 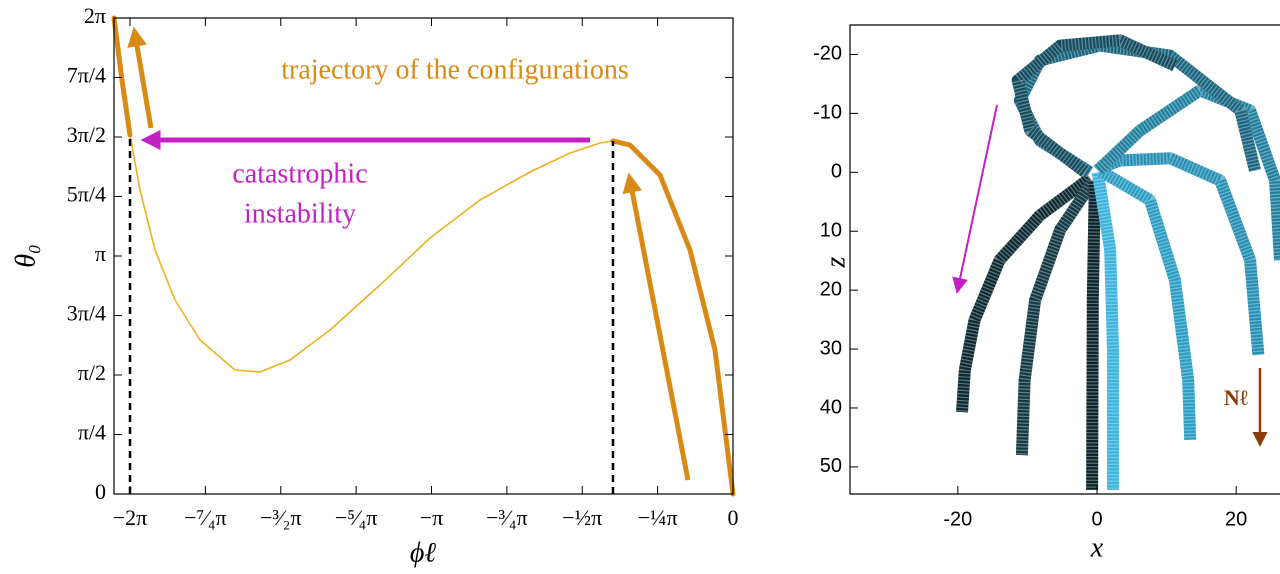 I want to click on x-tick-label: −³⁄₄π, so click(x=506, y=517).